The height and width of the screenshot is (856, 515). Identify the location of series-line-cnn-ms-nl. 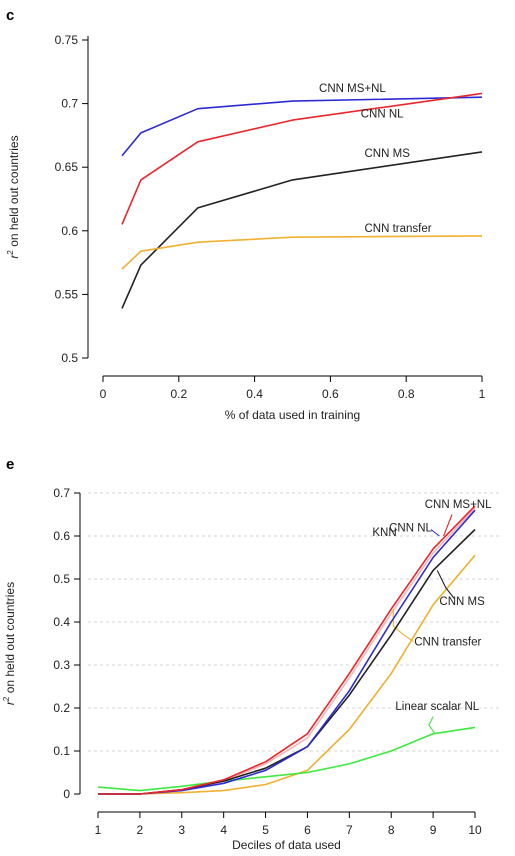
(302, 126).